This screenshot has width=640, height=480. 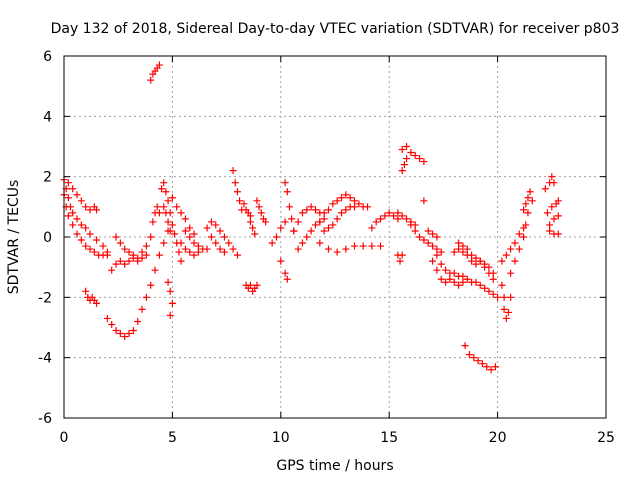 I want to click on y-tick-label: -6, so click(x=45, y=419).